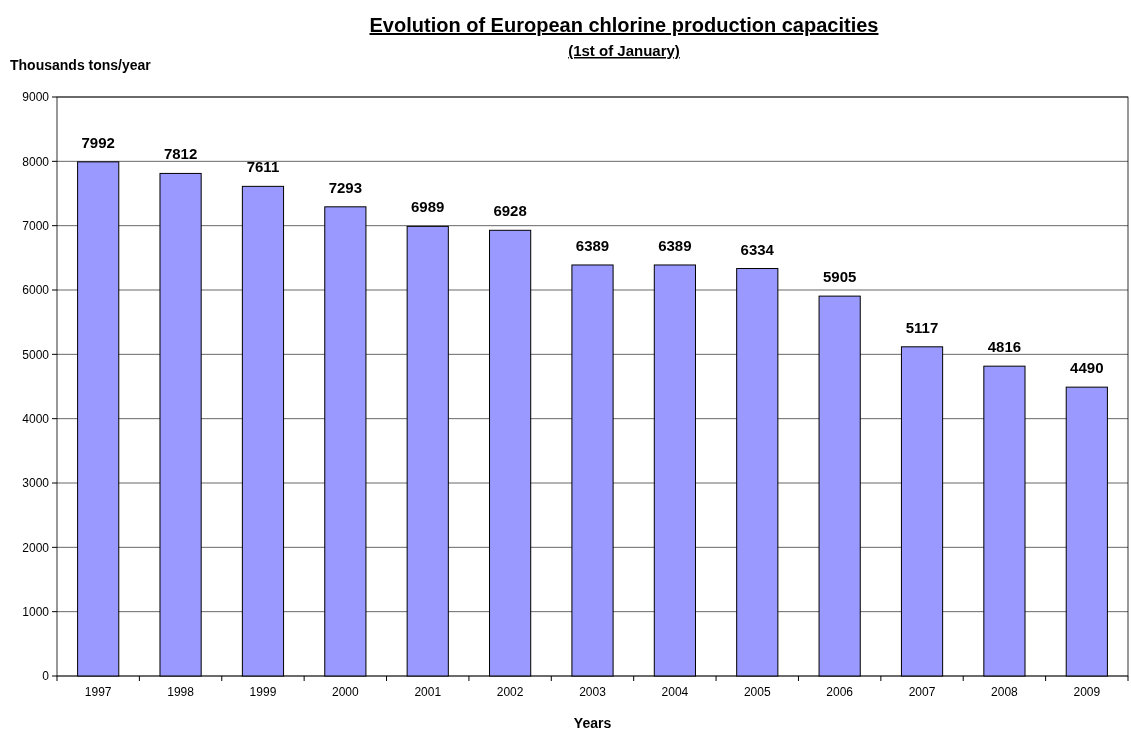 This screenshot has width=1131, height=736. What do you see at coordinates (593, 692) in the screenshot?
I see `x-tick-label: 2003` at bounding box center [593, 692].